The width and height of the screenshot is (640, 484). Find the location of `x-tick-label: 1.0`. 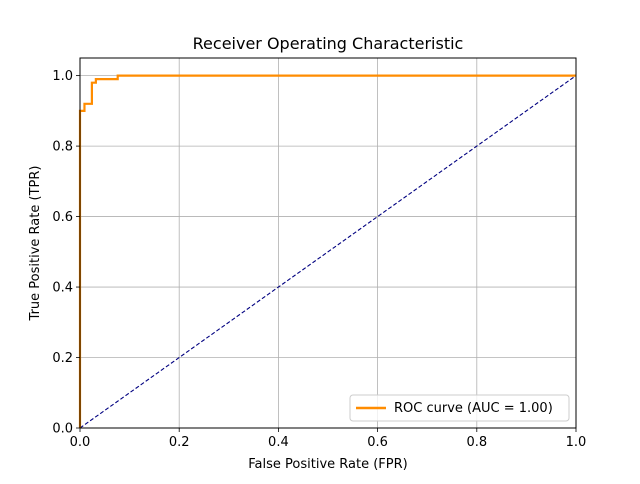

x-tick-label: 1.0 is located at coordinates (576, 442).